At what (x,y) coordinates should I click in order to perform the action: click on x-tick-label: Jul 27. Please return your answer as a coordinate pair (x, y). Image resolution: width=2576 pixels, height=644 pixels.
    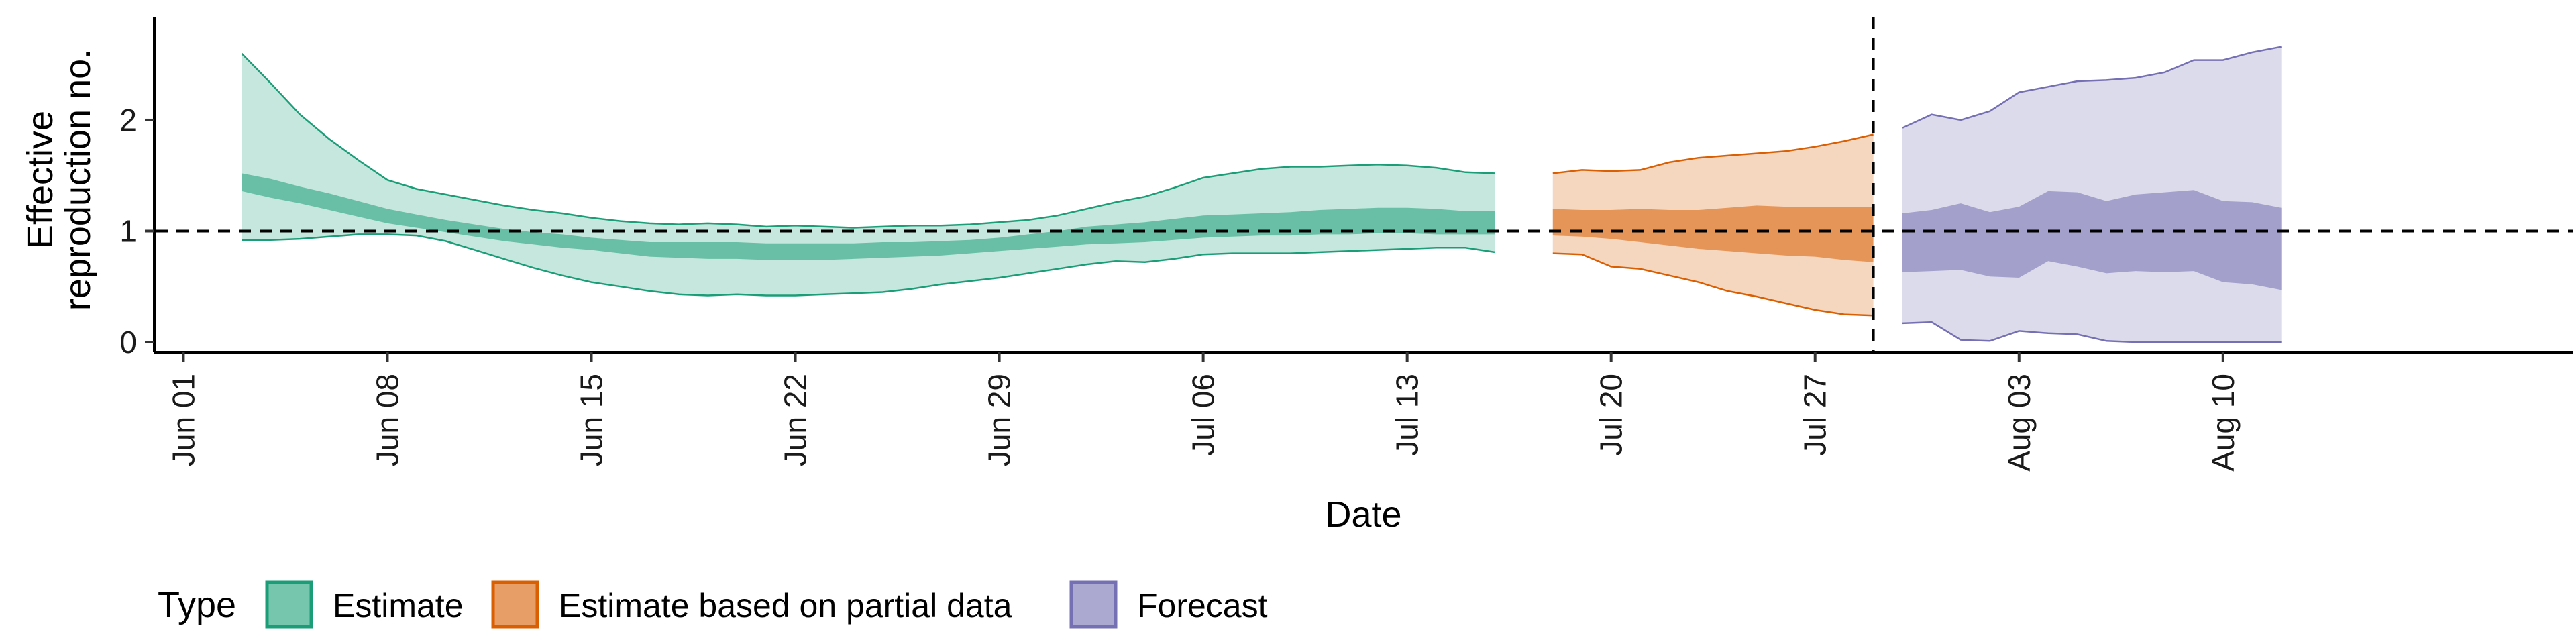
    Looking at the image, I should click on (1815, 415).